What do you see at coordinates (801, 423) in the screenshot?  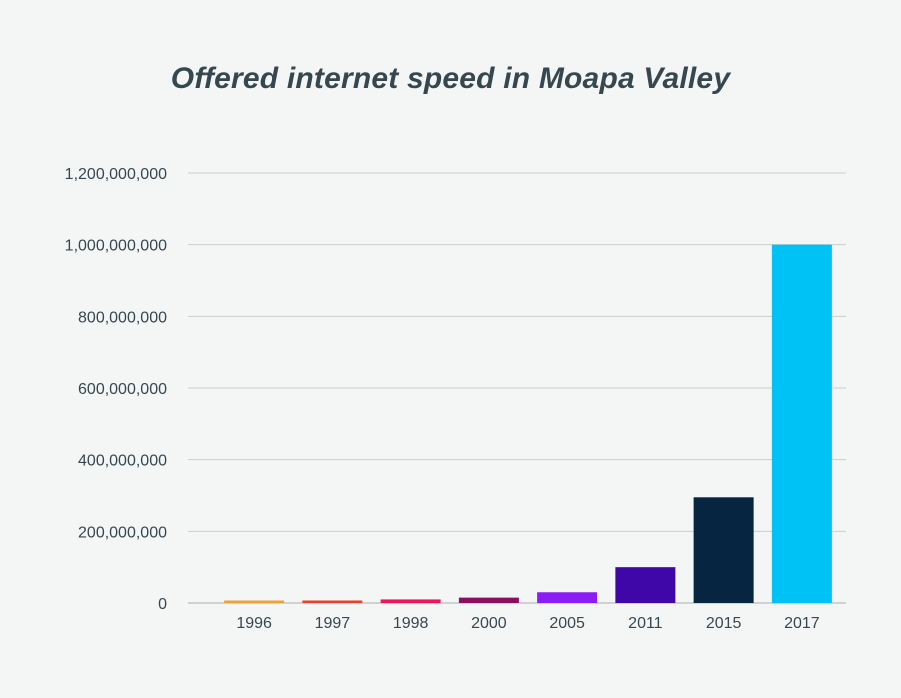 I see `bar-2017` at bounding box center [801, 423].